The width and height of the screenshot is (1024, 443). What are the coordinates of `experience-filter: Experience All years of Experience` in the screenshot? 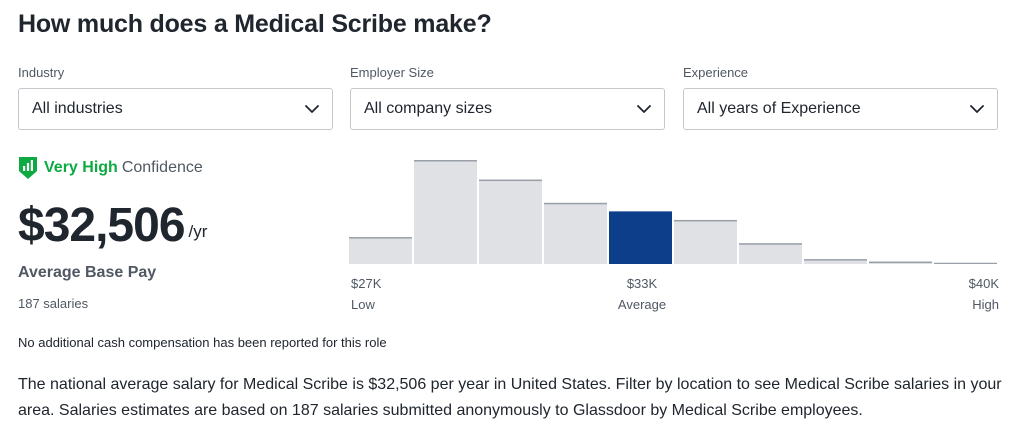 It's located at (840, 97).